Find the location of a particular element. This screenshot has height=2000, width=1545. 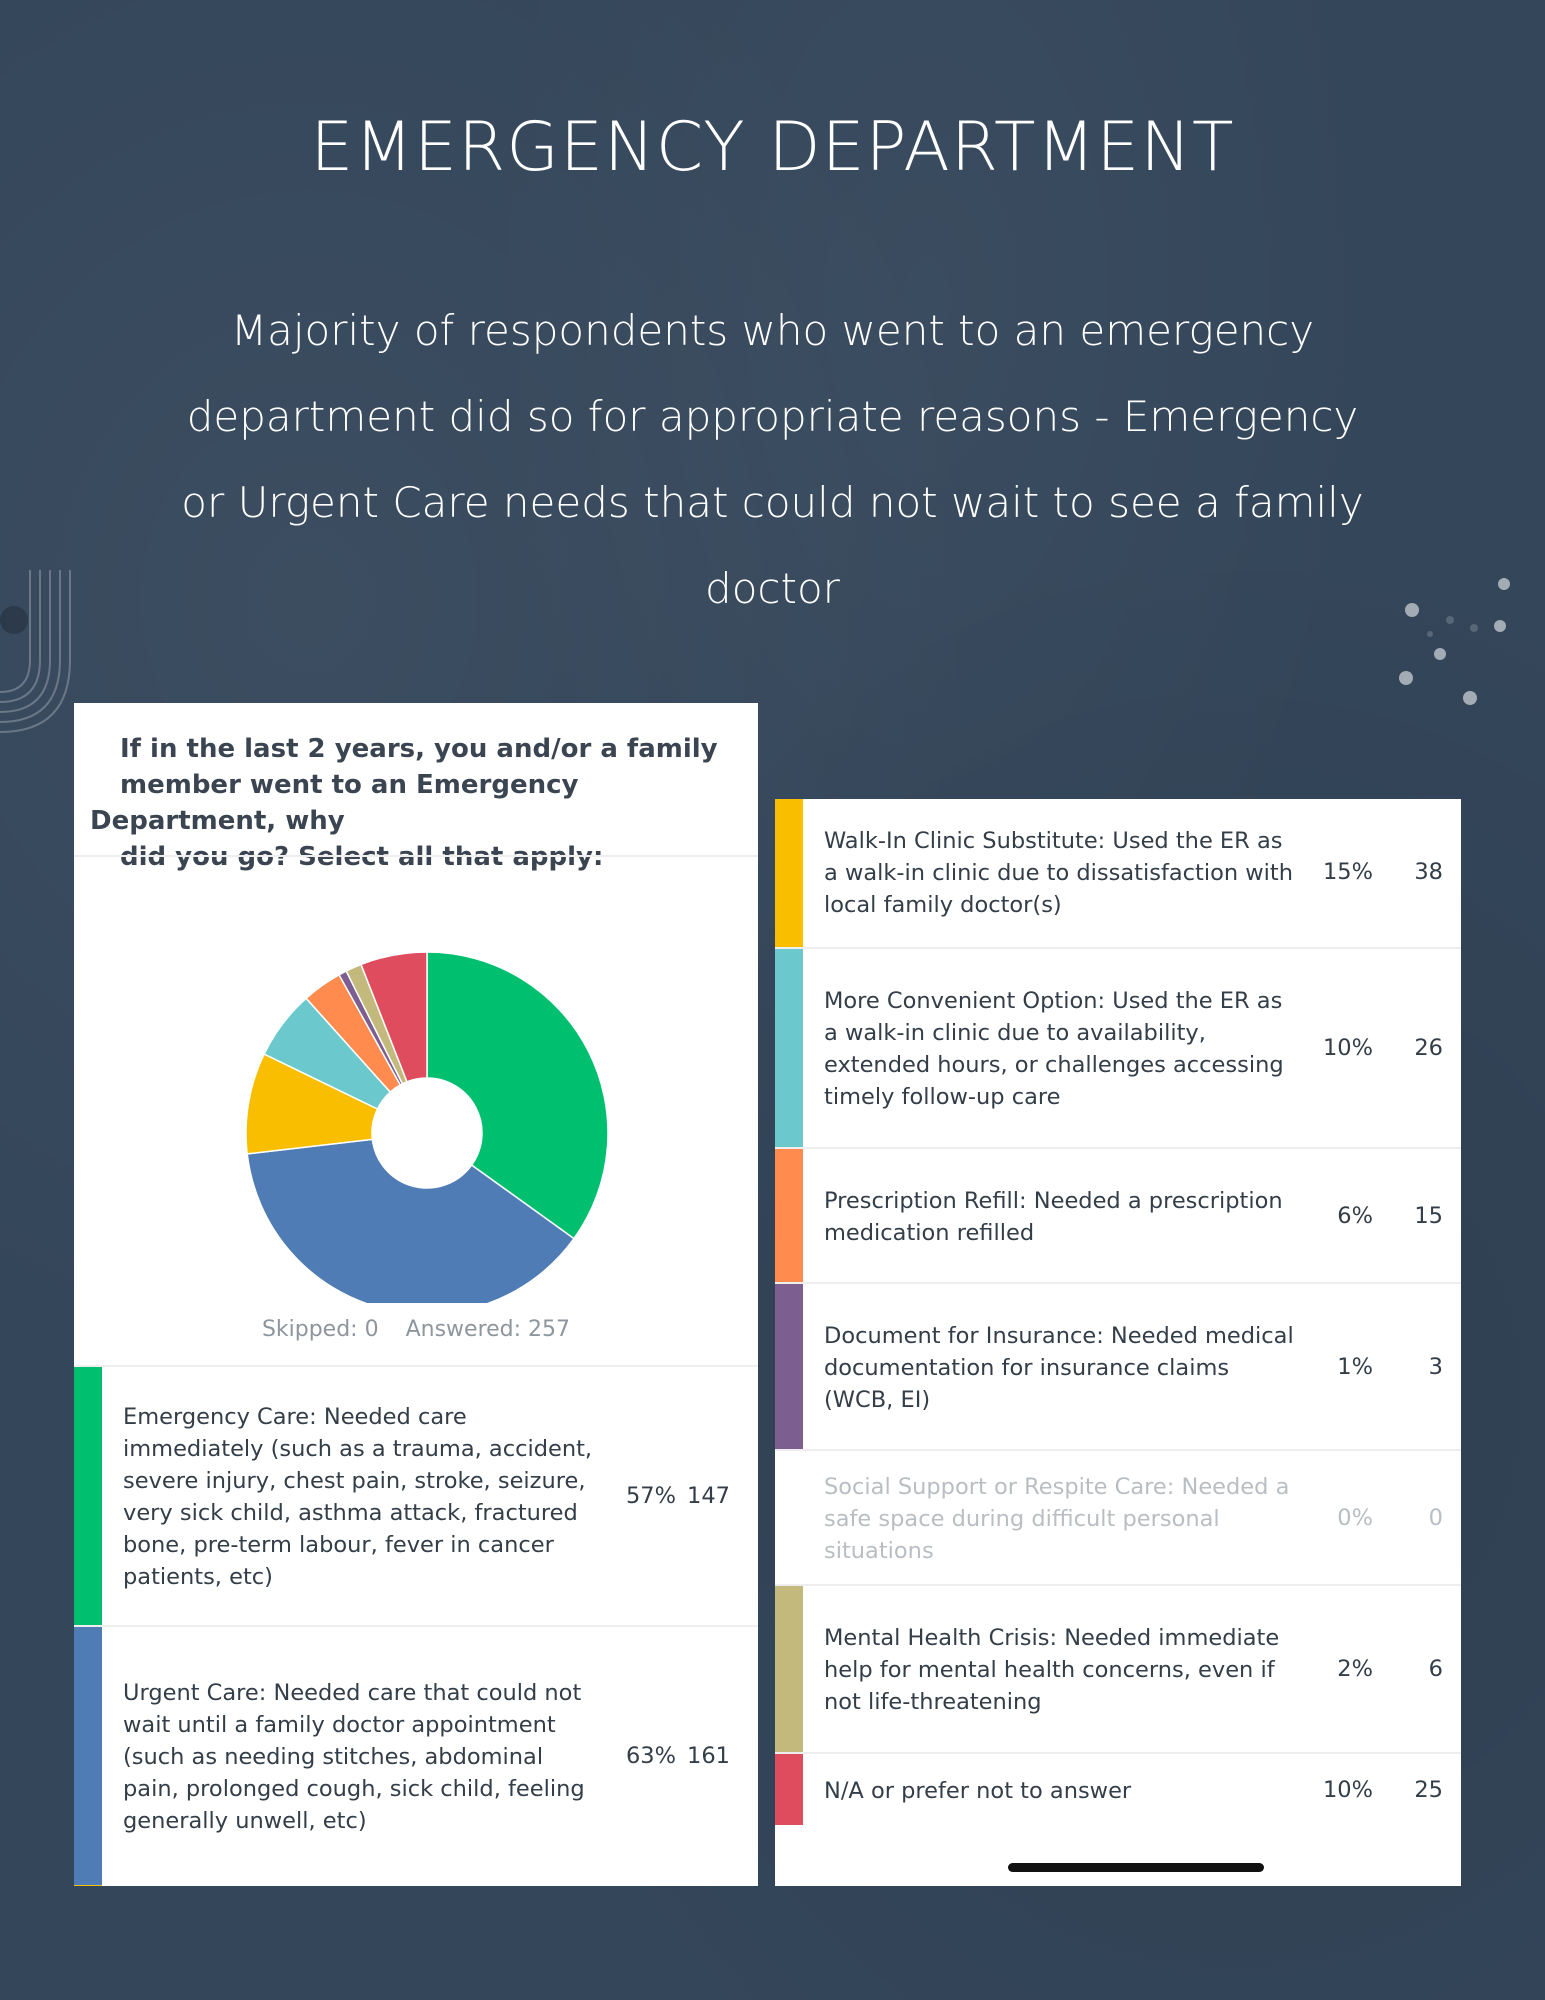

answer-label: N/A or prefer not to answer is located at coordinates (1069, 1791).